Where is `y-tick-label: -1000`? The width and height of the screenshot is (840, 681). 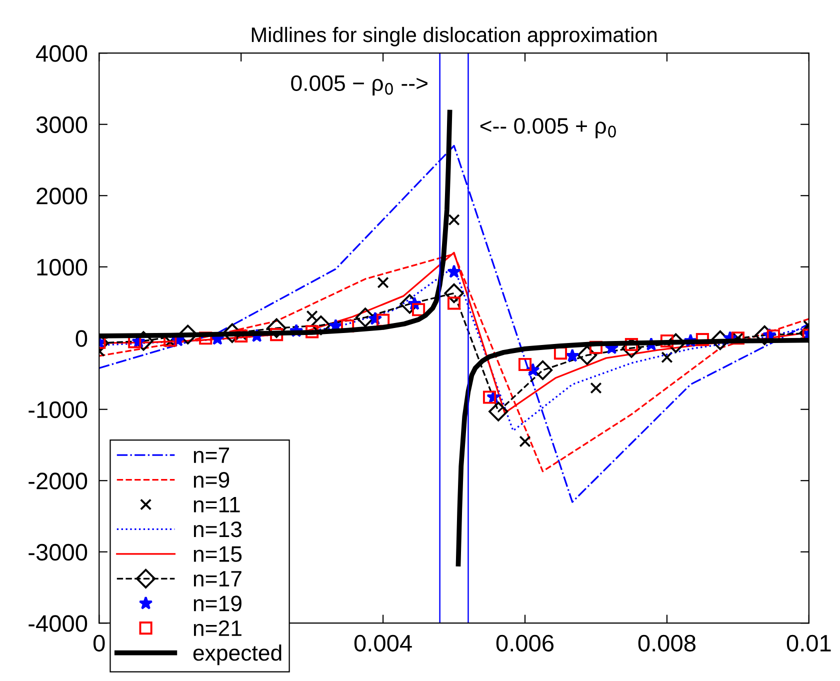 y-tick-label: -1000 is located at coordinates (58, 409).